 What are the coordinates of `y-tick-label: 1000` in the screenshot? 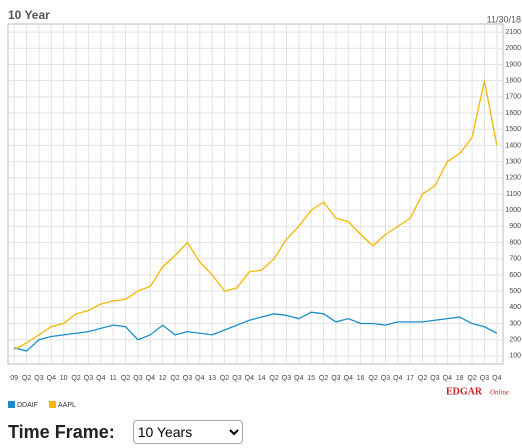 It's located at (513, 210).